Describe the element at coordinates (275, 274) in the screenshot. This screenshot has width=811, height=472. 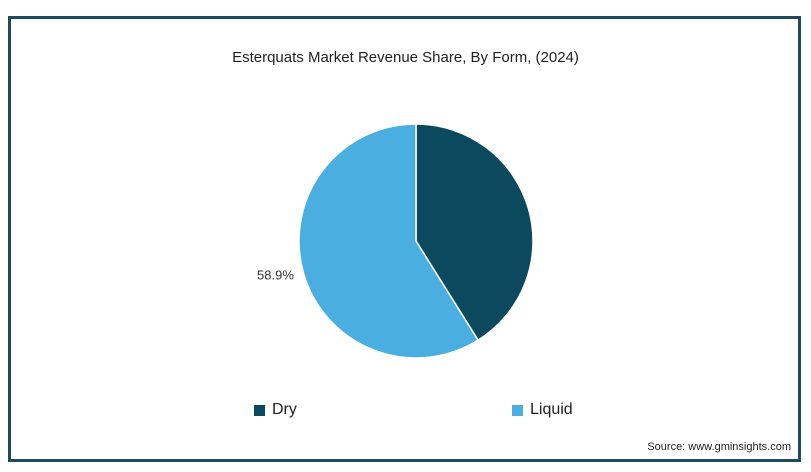
I see `data-label-liquid: 58.9%` at that location.